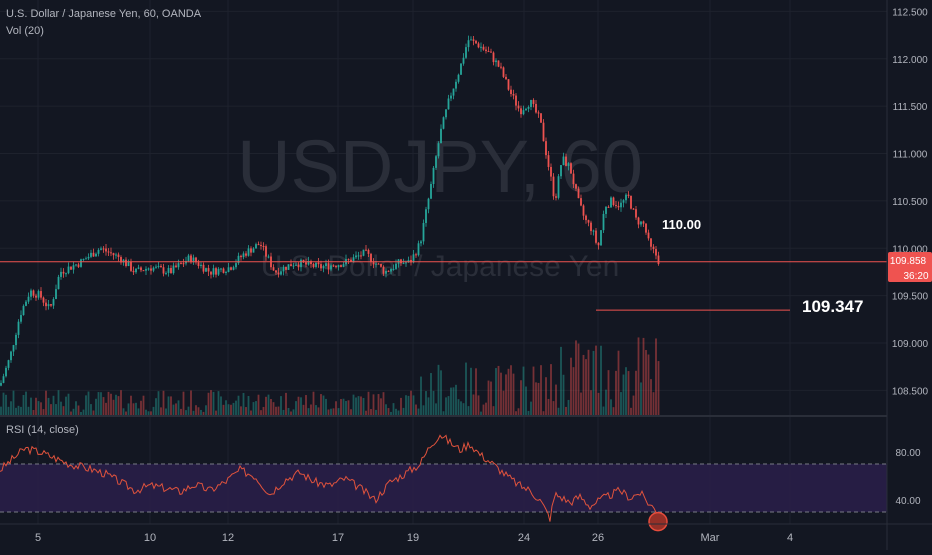 This screenshot has height=555, width=932. What do you see at coordinates (25, 31) in the screenshot?
I see `volume-legend: Vol (20)` at bounding box center [25, 31].